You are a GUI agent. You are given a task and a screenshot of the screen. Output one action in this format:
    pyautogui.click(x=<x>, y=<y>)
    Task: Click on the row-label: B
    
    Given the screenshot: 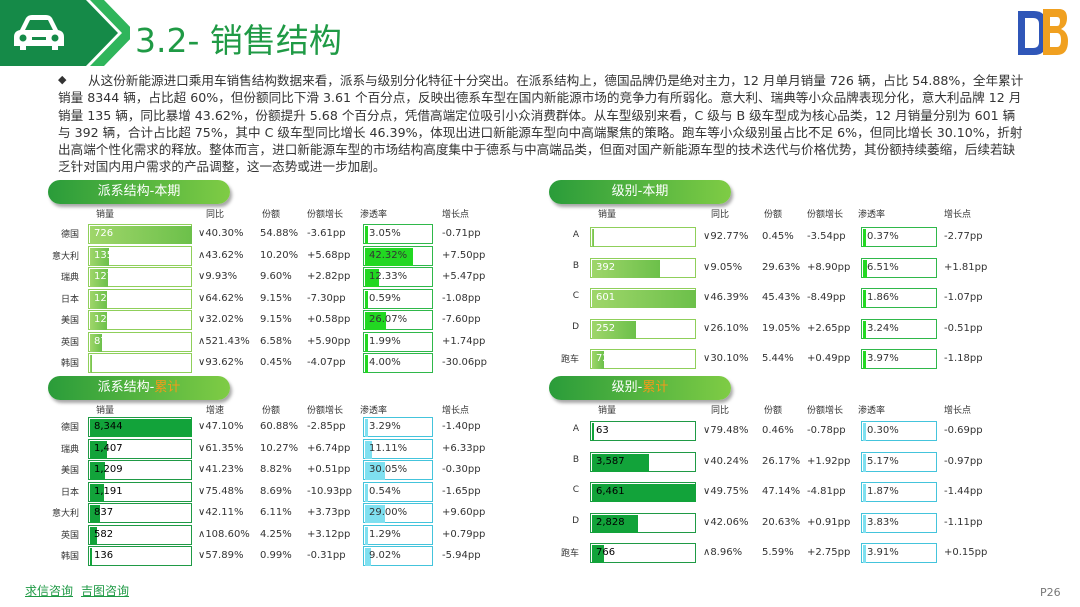 What is the action you would take?
    pyautogui.click(x=575, y=459)
    